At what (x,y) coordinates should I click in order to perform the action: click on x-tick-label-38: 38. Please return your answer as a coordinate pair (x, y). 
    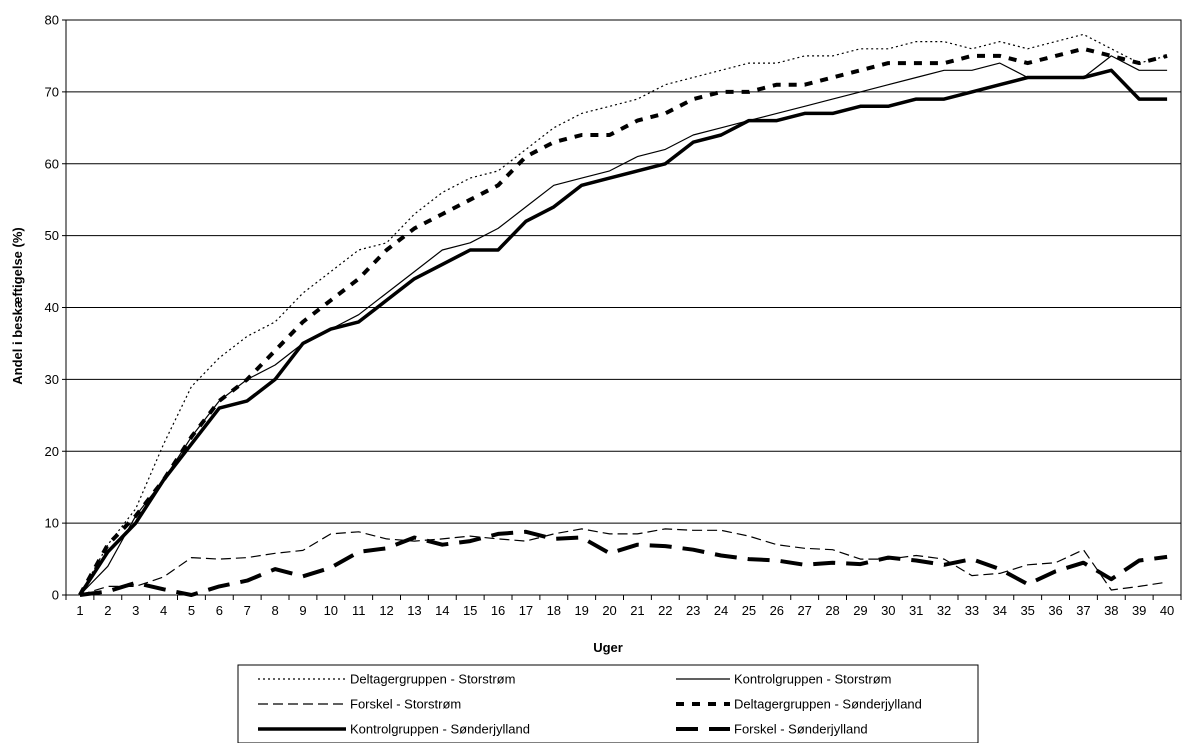
    Looking at the image, I should click on (1111, 610).